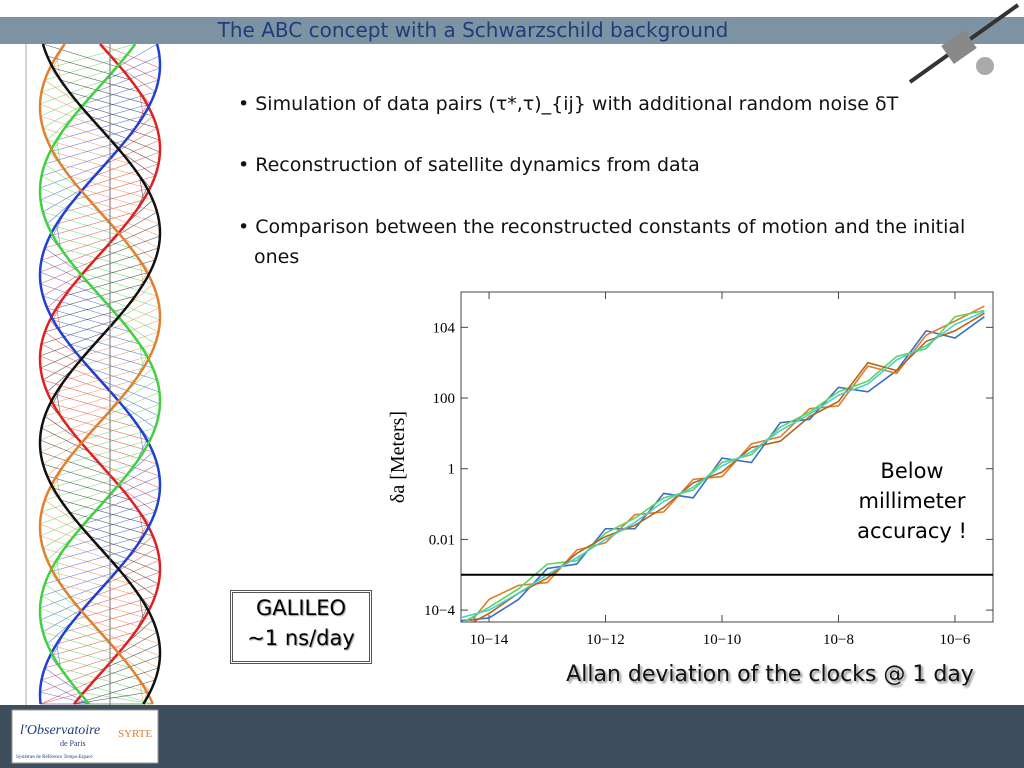 This screenshot has height=768, width=1024. What do you see at coordinates (912, 531) in the screenshot?
I see `note-line: accuracy !` at bounding box center [912, 531].